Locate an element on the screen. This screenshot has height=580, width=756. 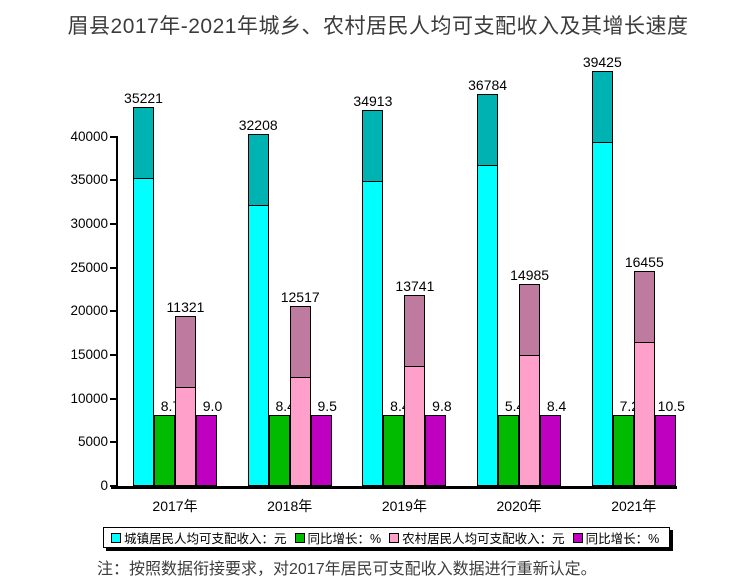
data-label-rural-growth: 9.5 is located at coordinates (327, 406).